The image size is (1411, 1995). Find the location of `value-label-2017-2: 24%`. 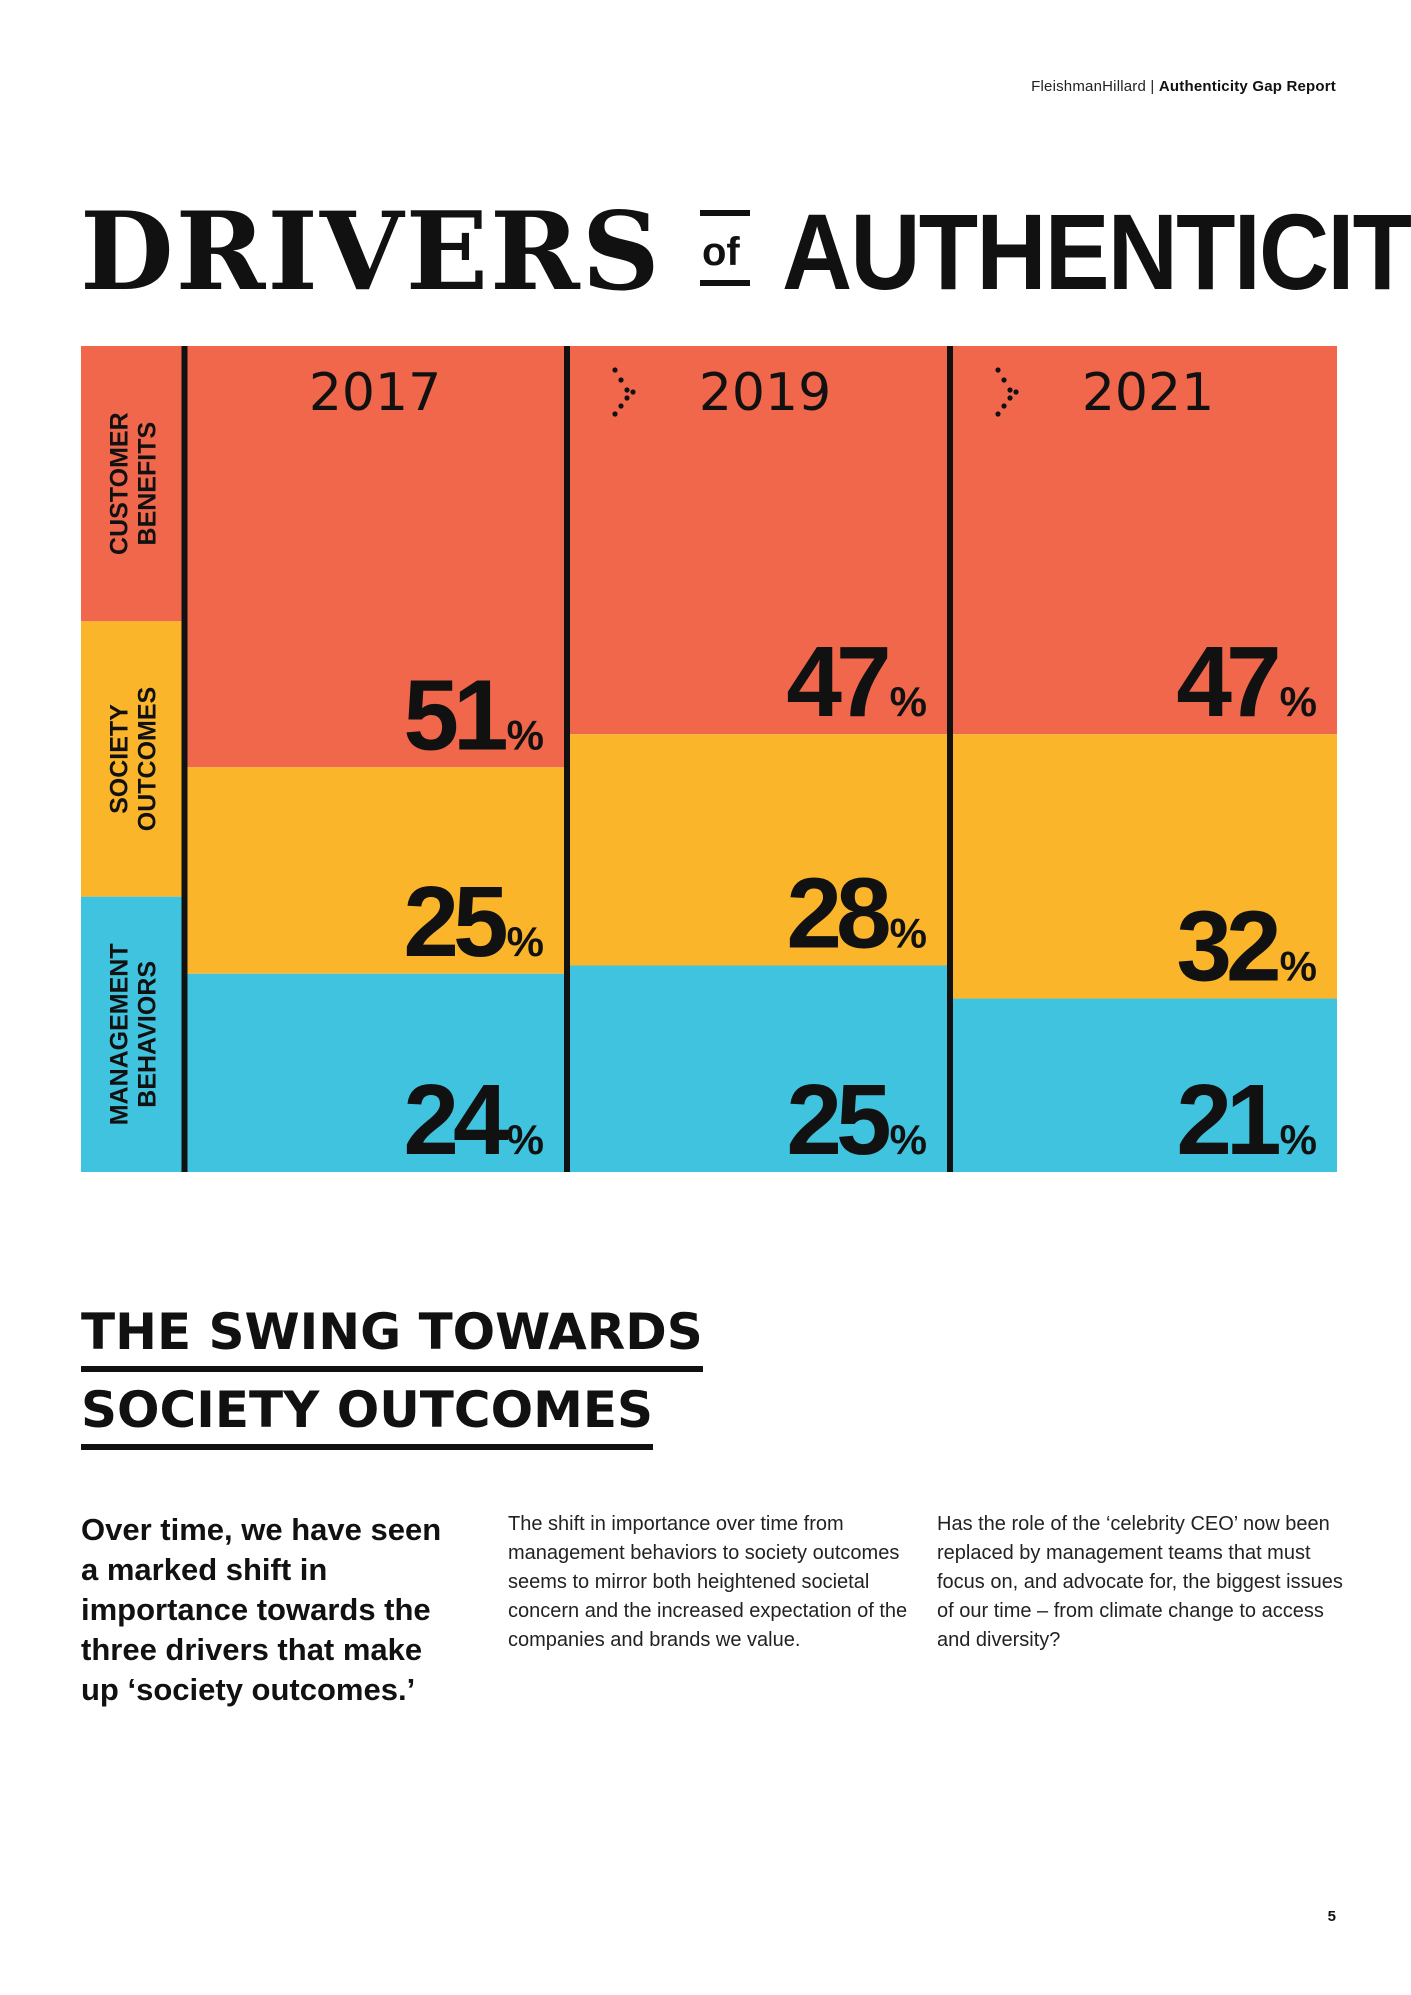

value-label-2017-2: 24% is located at coordinates (473, 1120).